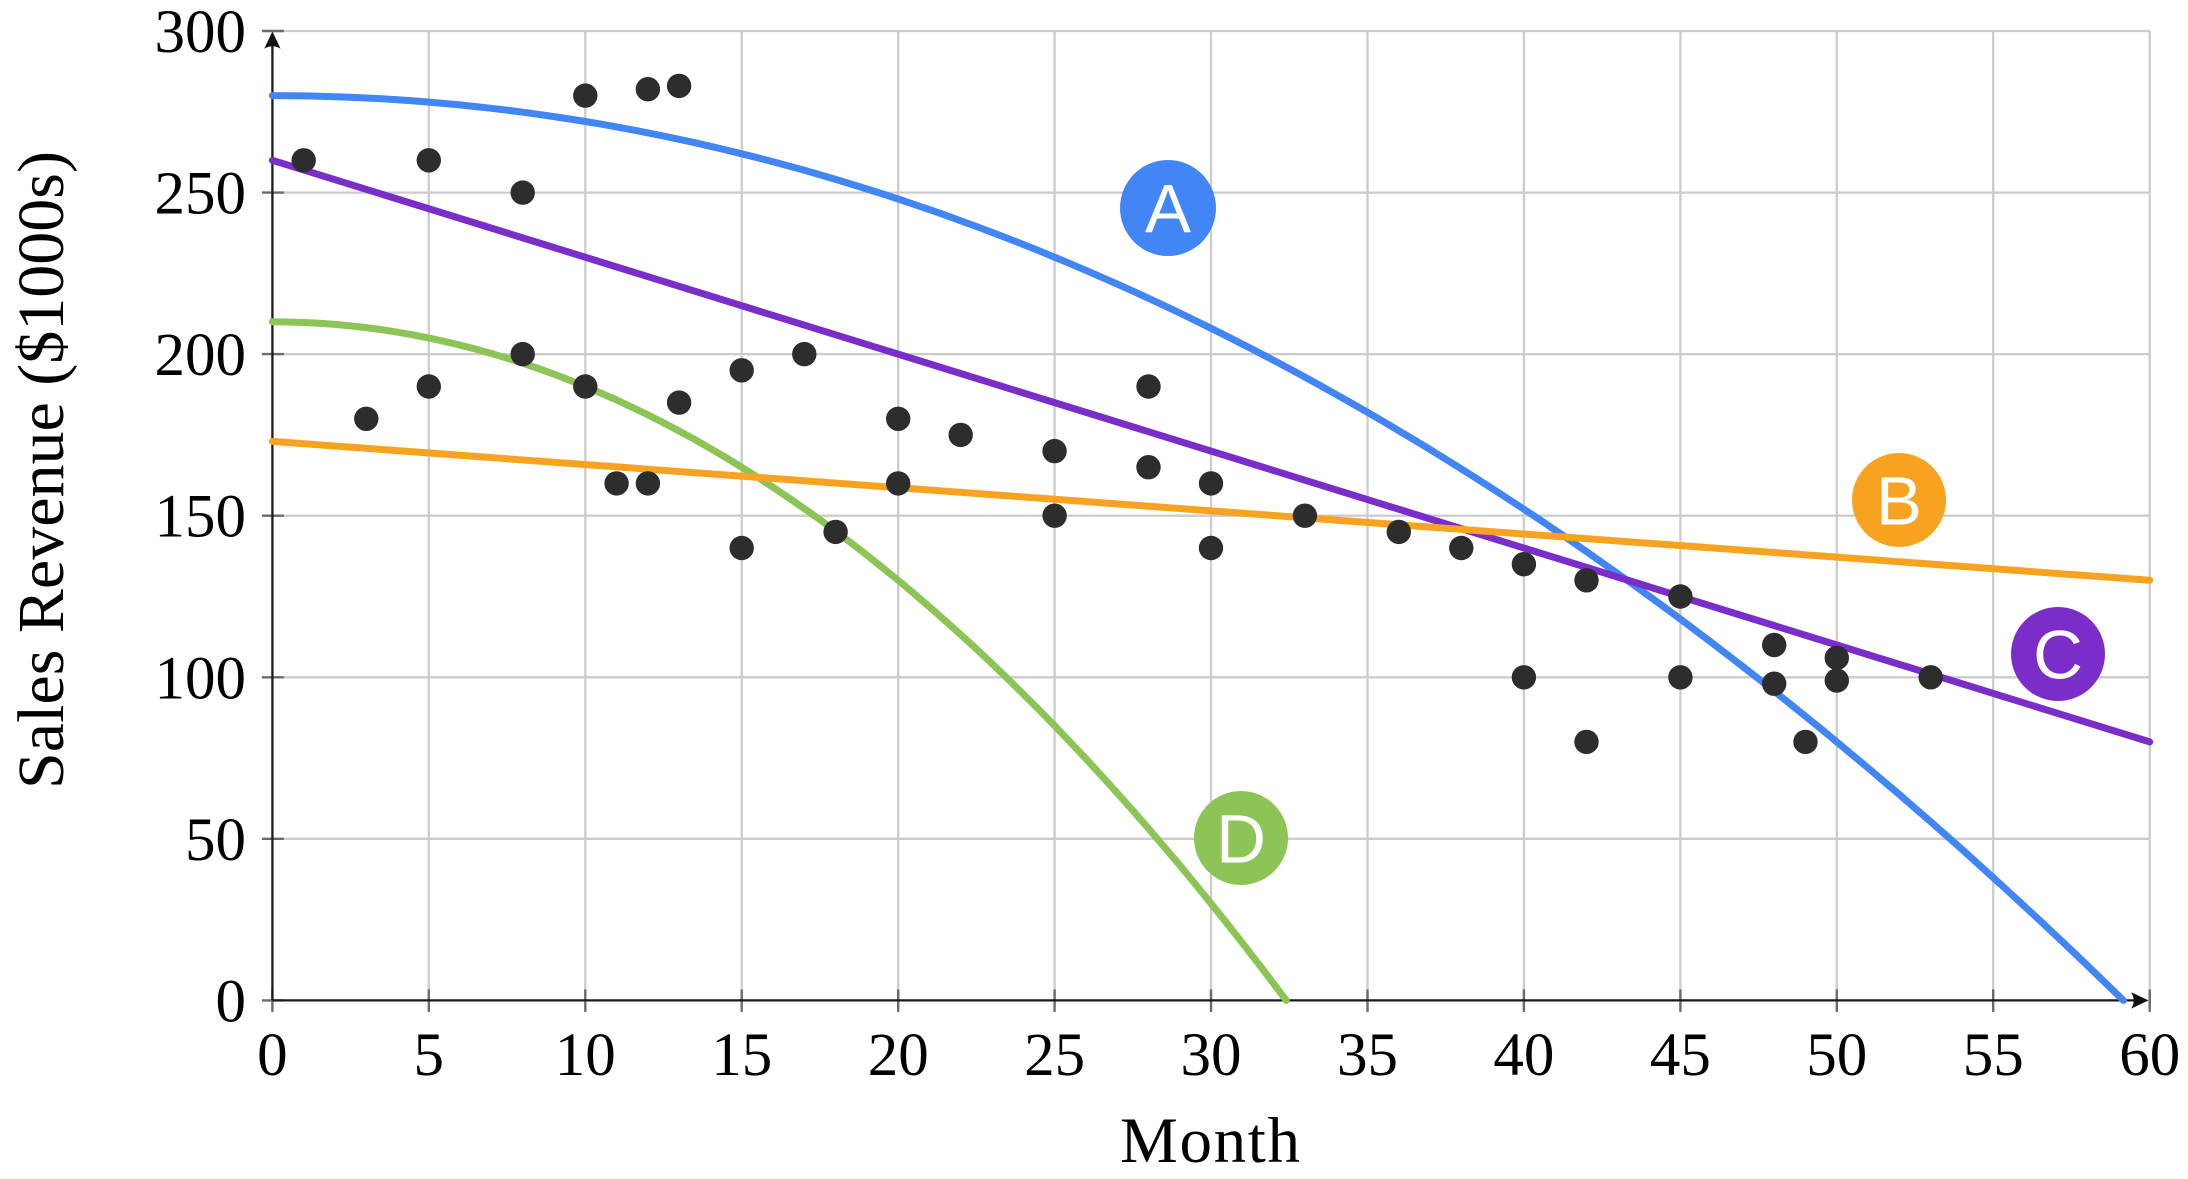  What do you see at coordinates (201, 194) in the screenshot?
I see `svg-text: 250` at bounding box center [201, 194].